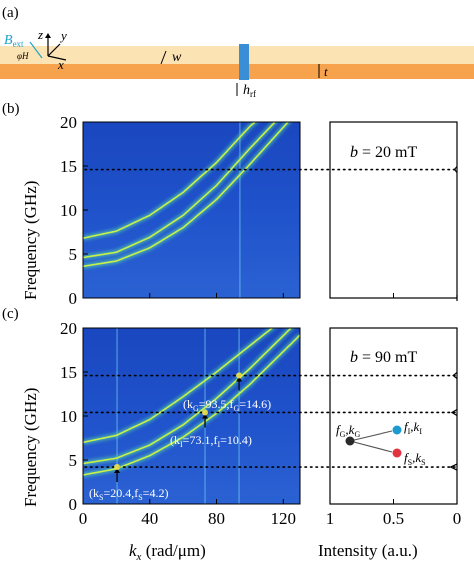  What do you see at coordinates (68, 166) in the screenshot?
I see `y-tick-label-b-3: 15` at bounding box center [68, 166].